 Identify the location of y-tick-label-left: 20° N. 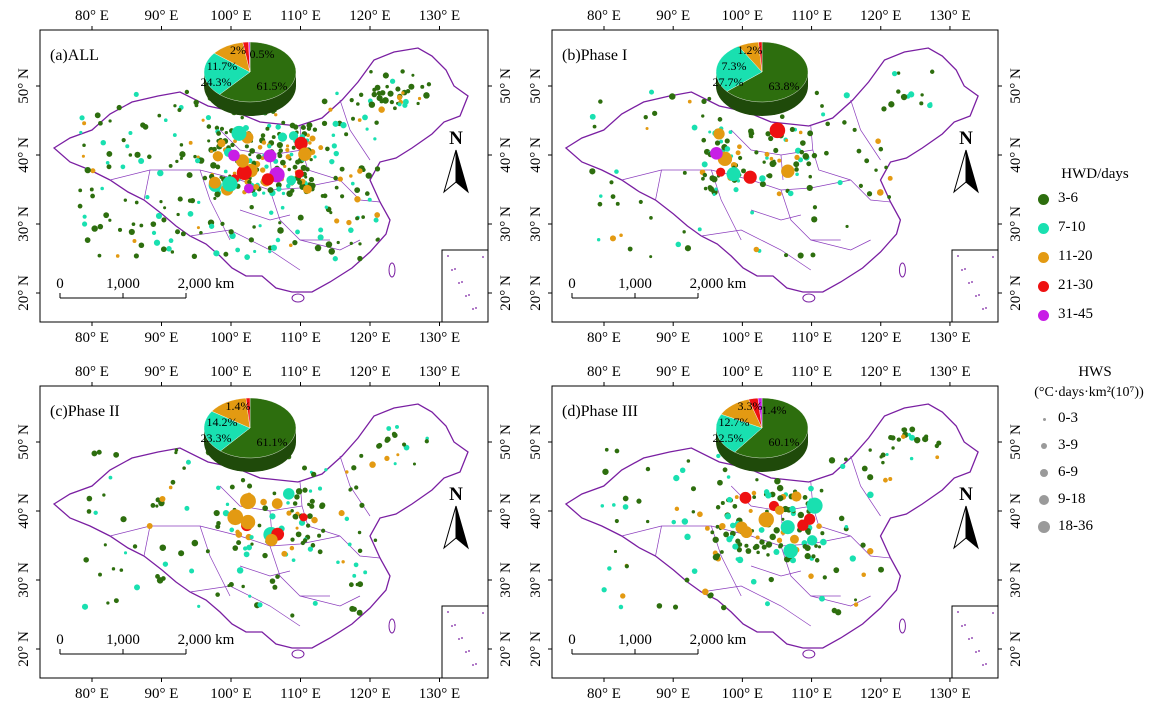
(536, 293).